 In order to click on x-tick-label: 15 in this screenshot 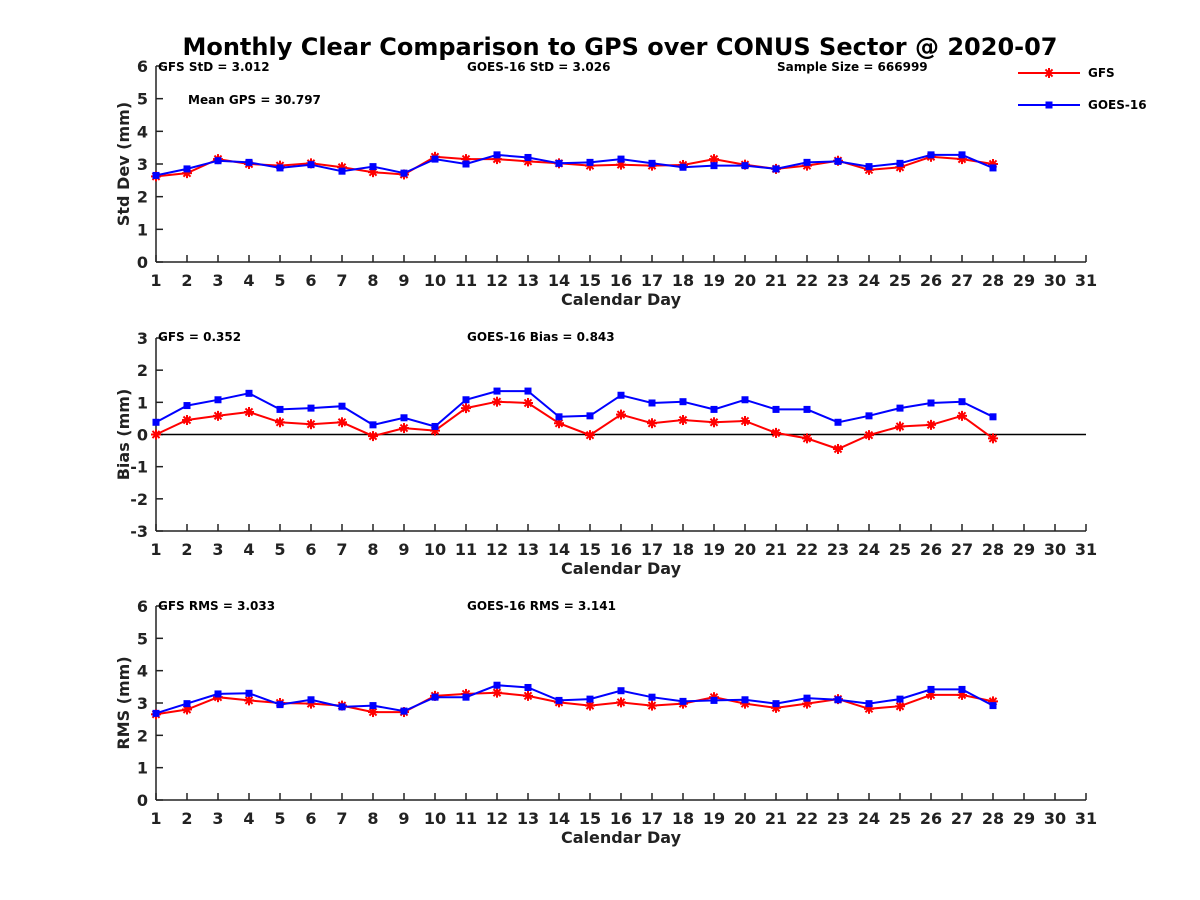, I will do `click(590, 549)`.